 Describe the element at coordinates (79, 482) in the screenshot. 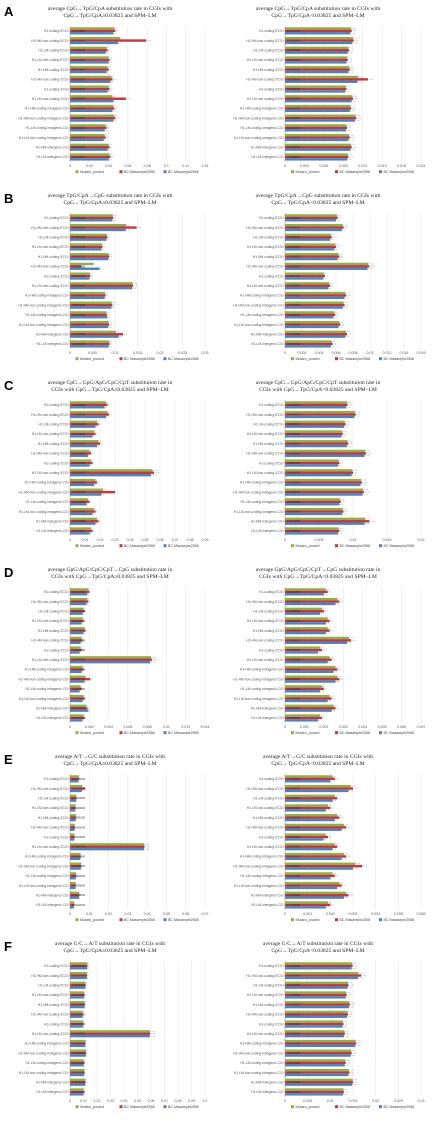

I see `data-label: 0.0180000` at that location.